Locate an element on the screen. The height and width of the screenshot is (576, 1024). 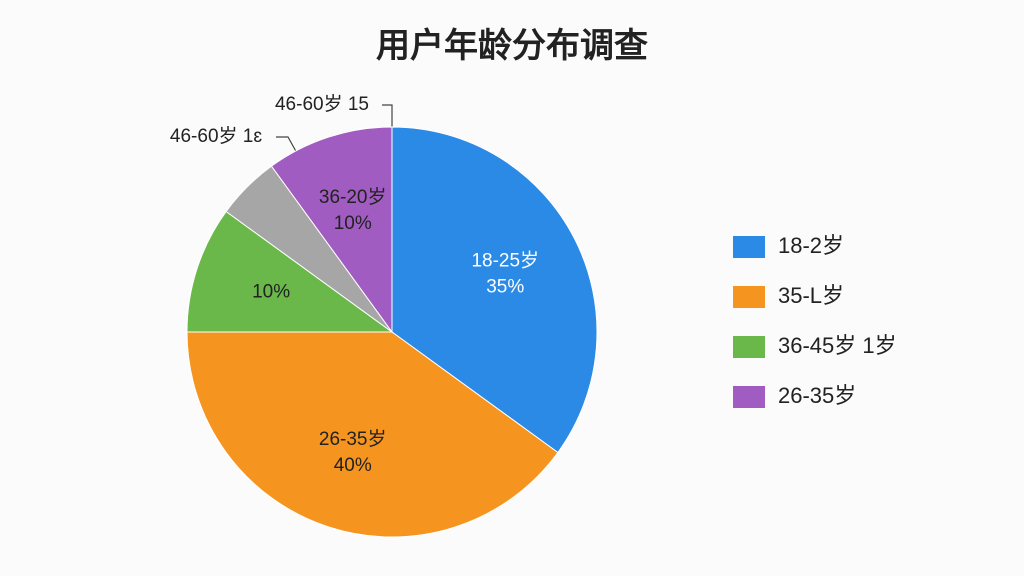
slice-label: 26-35岁 is located at coordinates (353, 439).